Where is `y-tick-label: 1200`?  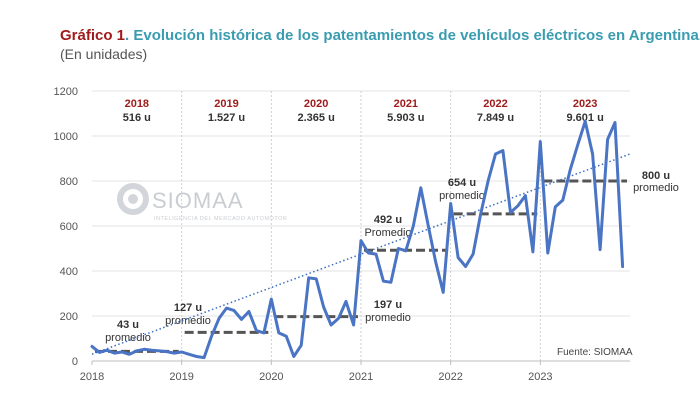 y-tick-label: 1200 is located at coordinates (66, 92).